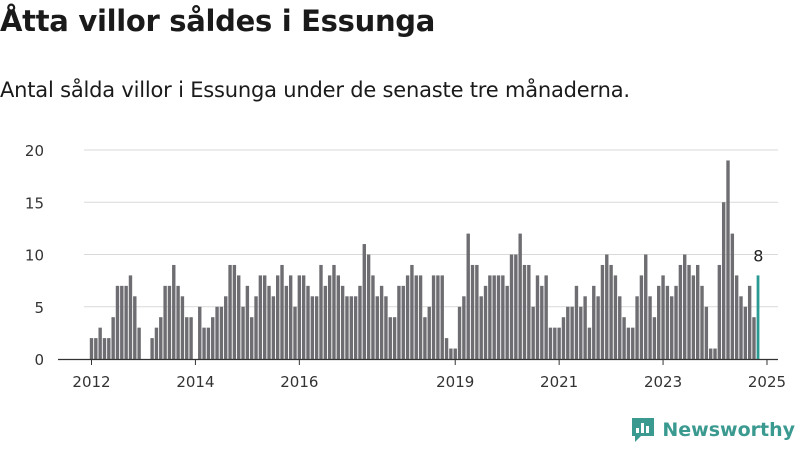 This screenshot has width=800, height=450. What do you see at coordinates (91, 382) in the screenshot?
I see `x-tick-label: 2012` at bounding box center [91, 382].